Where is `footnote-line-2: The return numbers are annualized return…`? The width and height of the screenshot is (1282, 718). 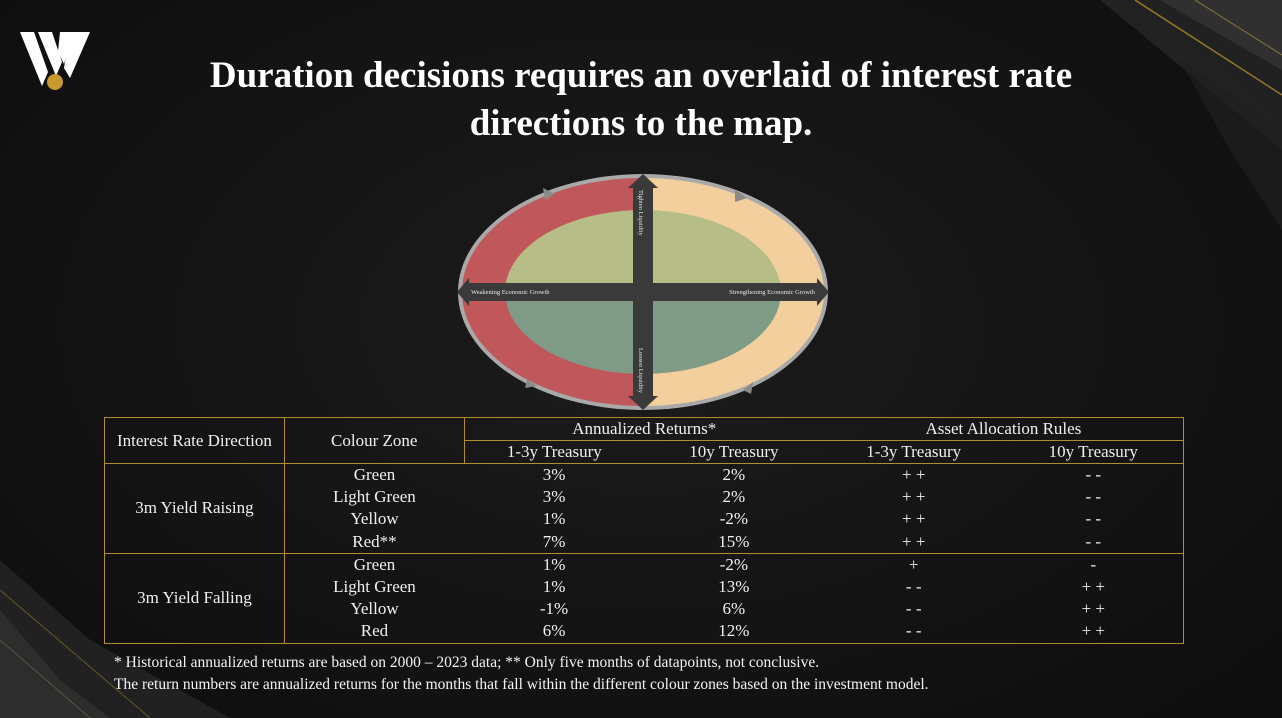
footnote-line-2: The return numbers are annualized return… is located at coordinates (521, 684).